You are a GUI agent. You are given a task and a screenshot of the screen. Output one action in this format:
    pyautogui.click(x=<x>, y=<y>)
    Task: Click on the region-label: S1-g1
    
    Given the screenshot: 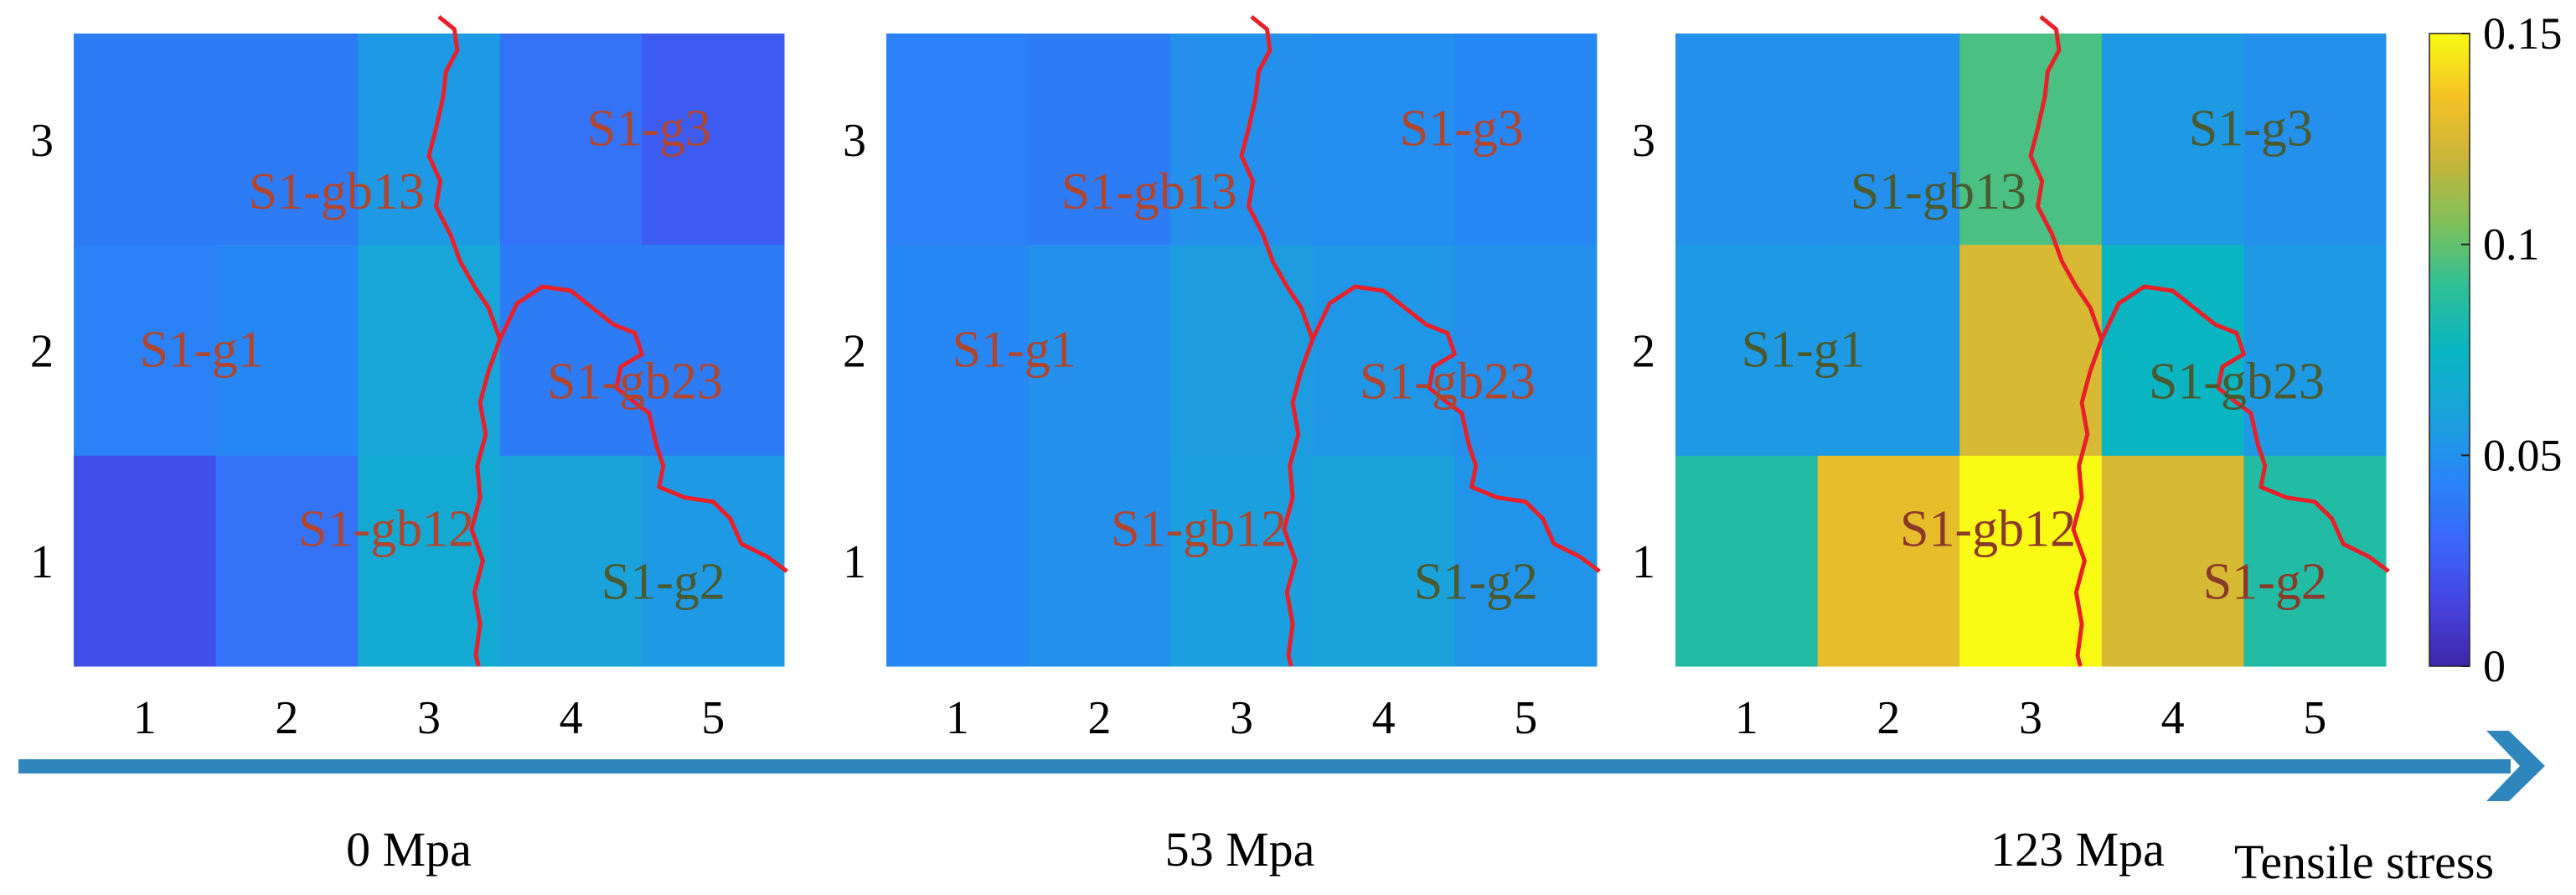 What is the action you would take?
    pyautogui.click(x=202, y=351)
    